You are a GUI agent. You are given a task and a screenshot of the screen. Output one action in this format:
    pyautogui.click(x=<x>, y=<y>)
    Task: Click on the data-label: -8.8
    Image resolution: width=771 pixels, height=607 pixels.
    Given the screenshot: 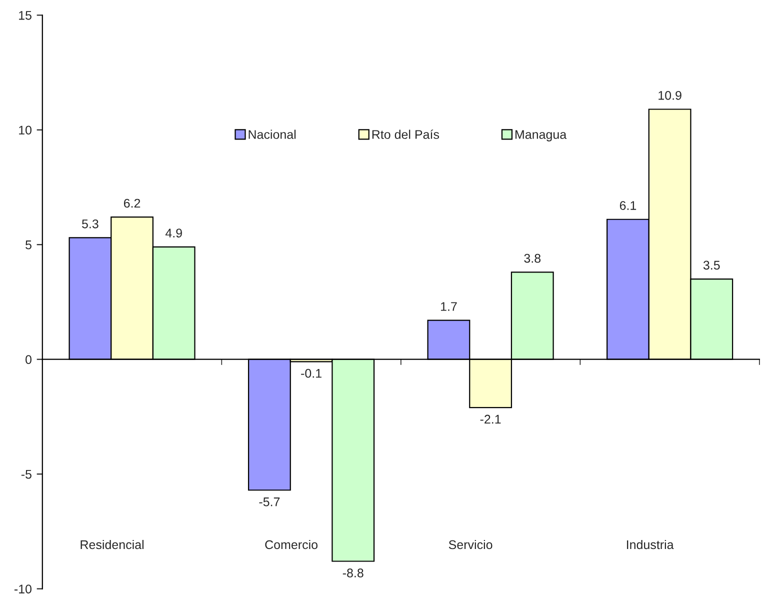 What is the action you would take?
    pyautogui.click(x=353, y=573)
    